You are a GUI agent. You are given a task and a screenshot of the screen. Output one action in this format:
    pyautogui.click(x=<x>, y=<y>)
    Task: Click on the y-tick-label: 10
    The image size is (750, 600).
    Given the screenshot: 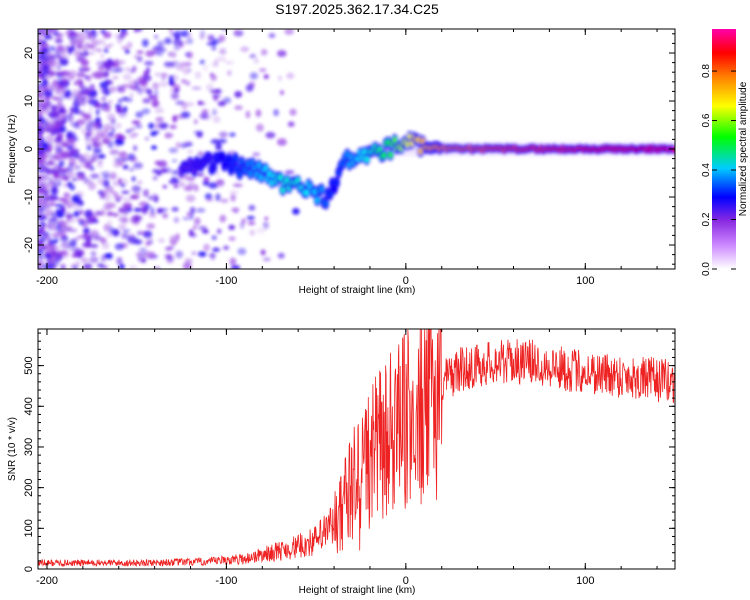 What is the action you would take?
    pyautogui.click(x=29, y=101)
    